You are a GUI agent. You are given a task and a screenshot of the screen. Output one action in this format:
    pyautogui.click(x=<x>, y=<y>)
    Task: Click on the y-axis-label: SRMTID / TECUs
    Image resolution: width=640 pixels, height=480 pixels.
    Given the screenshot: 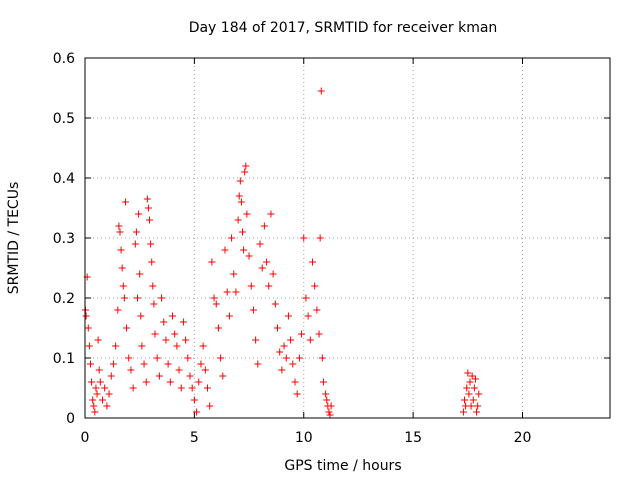 What is the action you would take?
    pyautogui.click(x=14, y=238)
    